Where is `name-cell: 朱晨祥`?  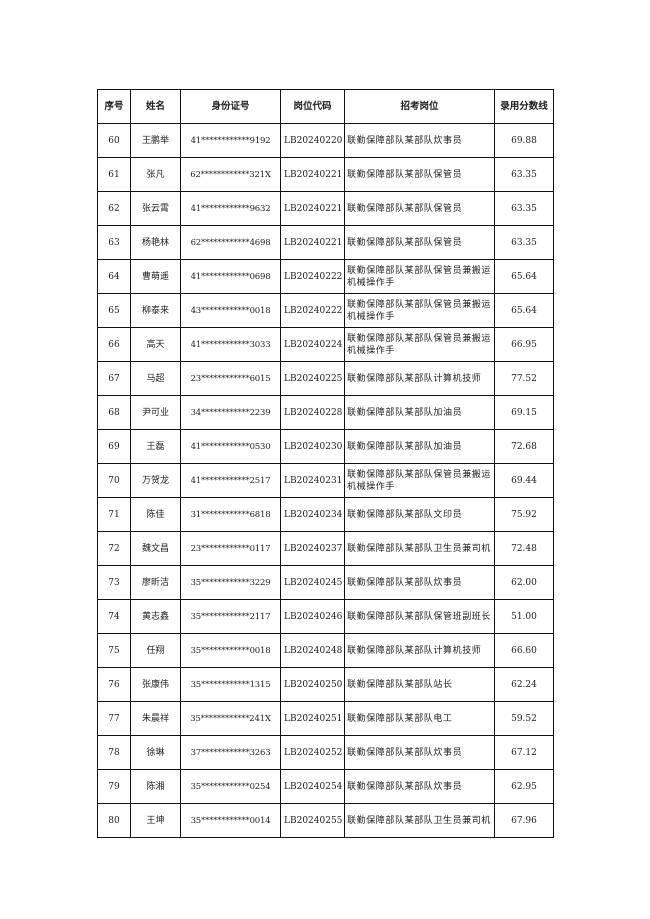
name-cell: 朱晨祥 is located at coordinates (155, 718).